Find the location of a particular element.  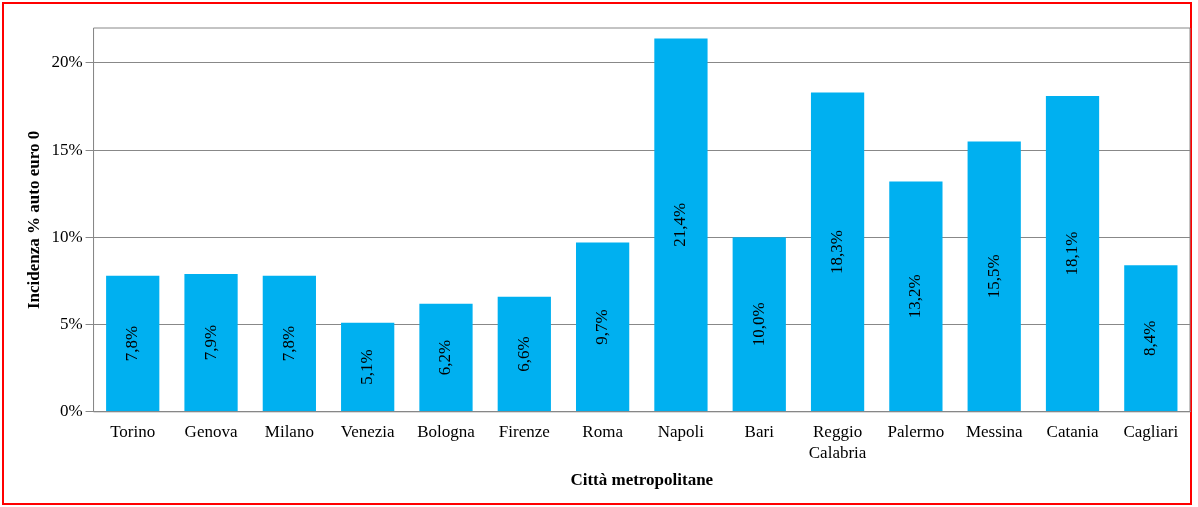

data-label: 18,3% is located at coordinates (837, 251).